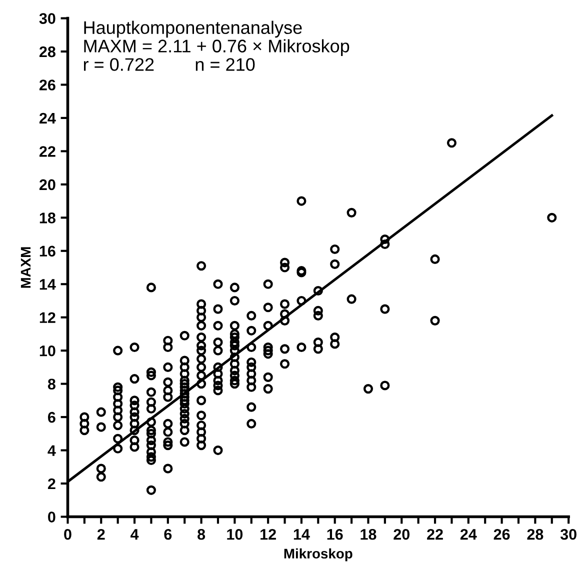  What do you see at coordinates (48, 317) in the screenshot?
I see `y-tick-label: 12` at bounding box center [48, 317].